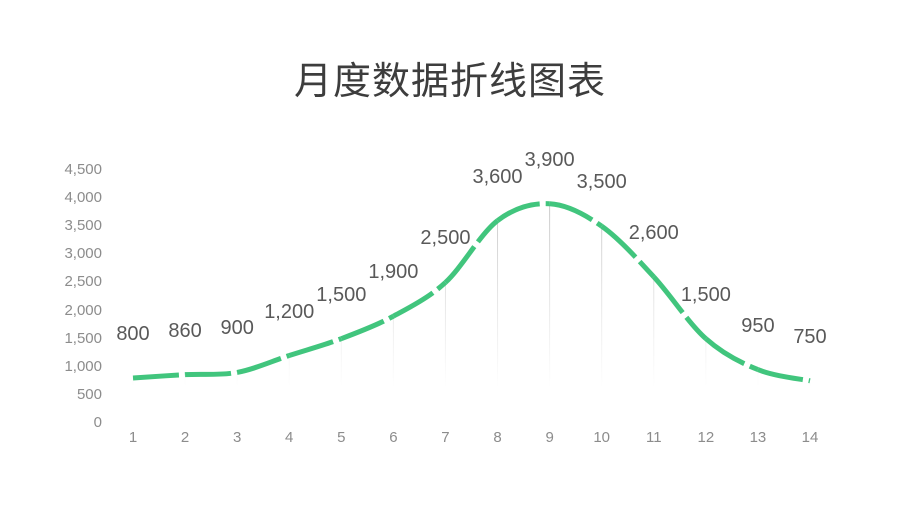 The width and height of the screenshot is (900, 506). What do you see at coordinates (706, 437) in the screenshot?
I see `x-axis-tick: 12` at bounding box center [706, 437].